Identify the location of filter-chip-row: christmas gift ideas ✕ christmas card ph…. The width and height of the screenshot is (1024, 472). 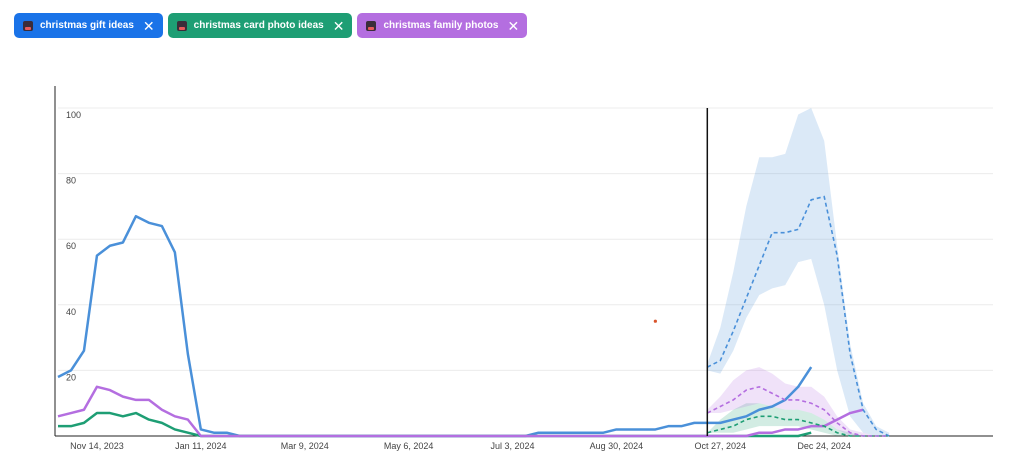
(271, 25).